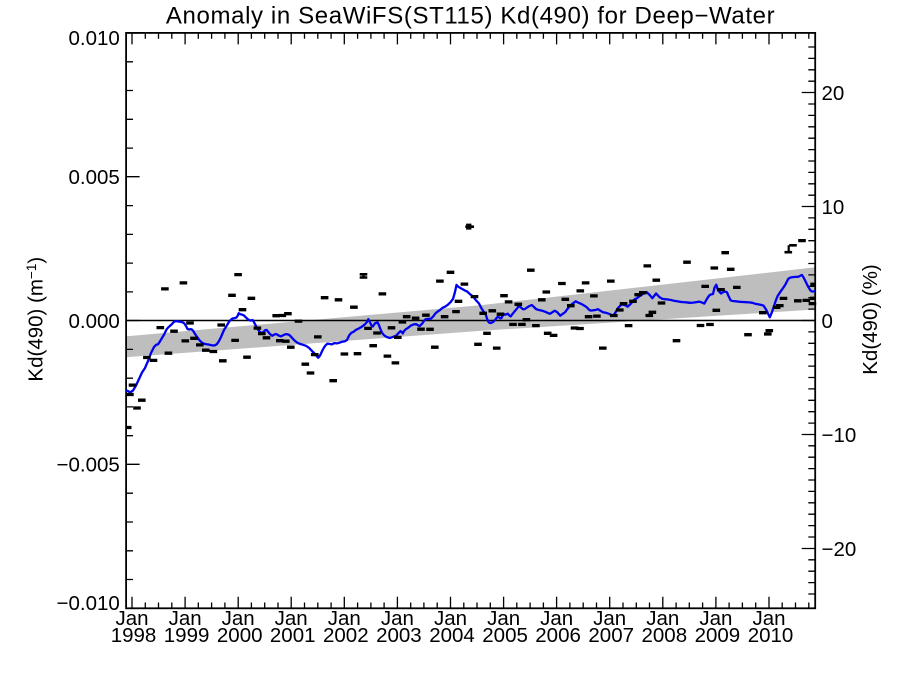 The height and width of the screenshot is (680, 900). Describe the element at coordinates (88, 465) in the screenshot. I see `svg-text: −0.005` at that location.